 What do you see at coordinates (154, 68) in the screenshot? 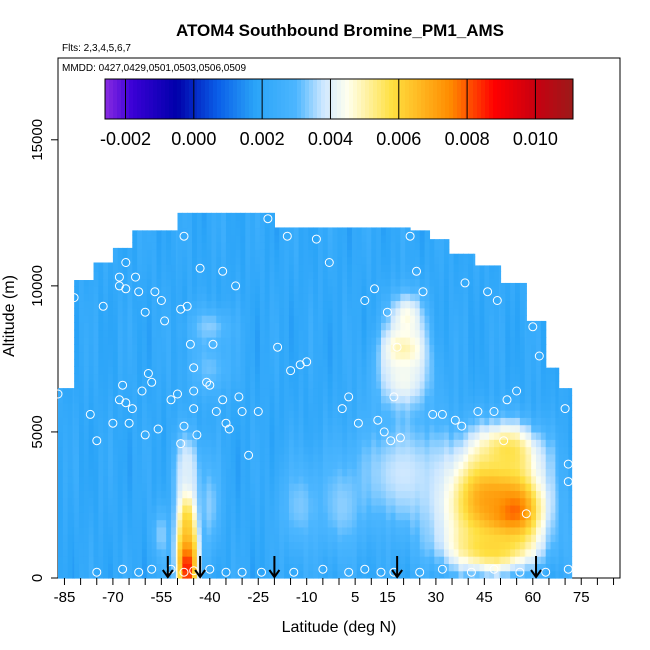
I see `dates-subtitle: MMDD: 0427,0429,0501,0503,0506,0509` at bounding box center [154, 68].